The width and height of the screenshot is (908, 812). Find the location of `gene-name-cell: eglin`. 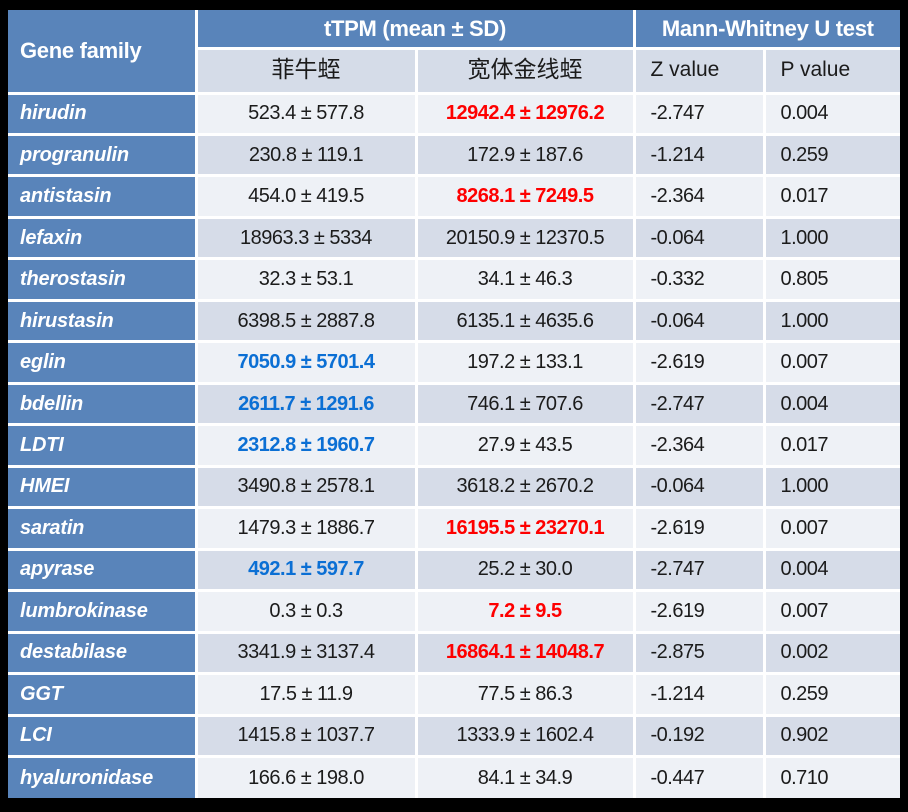

gene-name-cell: eglin is located at coordinates (103, 362).